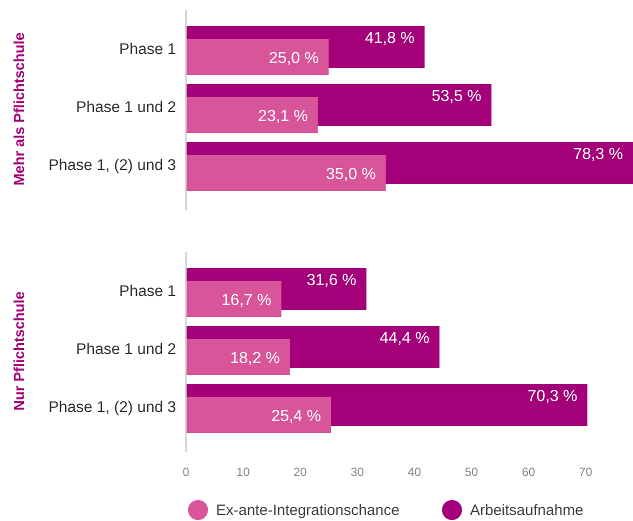 This screenshot has height=521, width=633. What do you see at coordinates (598, 154) in the screenshot?
I see `data-label: 78,3 %` at bounding box center [598, 154].